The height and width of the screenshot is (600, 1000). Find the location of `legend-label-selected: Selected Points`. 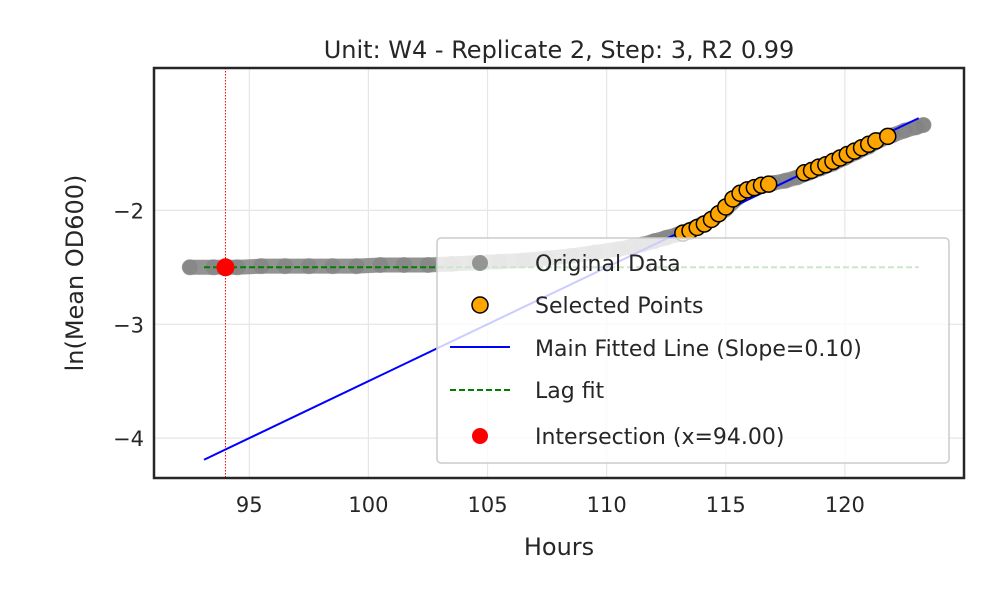

legend-label-selected: Selected Points is located at coordinates (619, 306).